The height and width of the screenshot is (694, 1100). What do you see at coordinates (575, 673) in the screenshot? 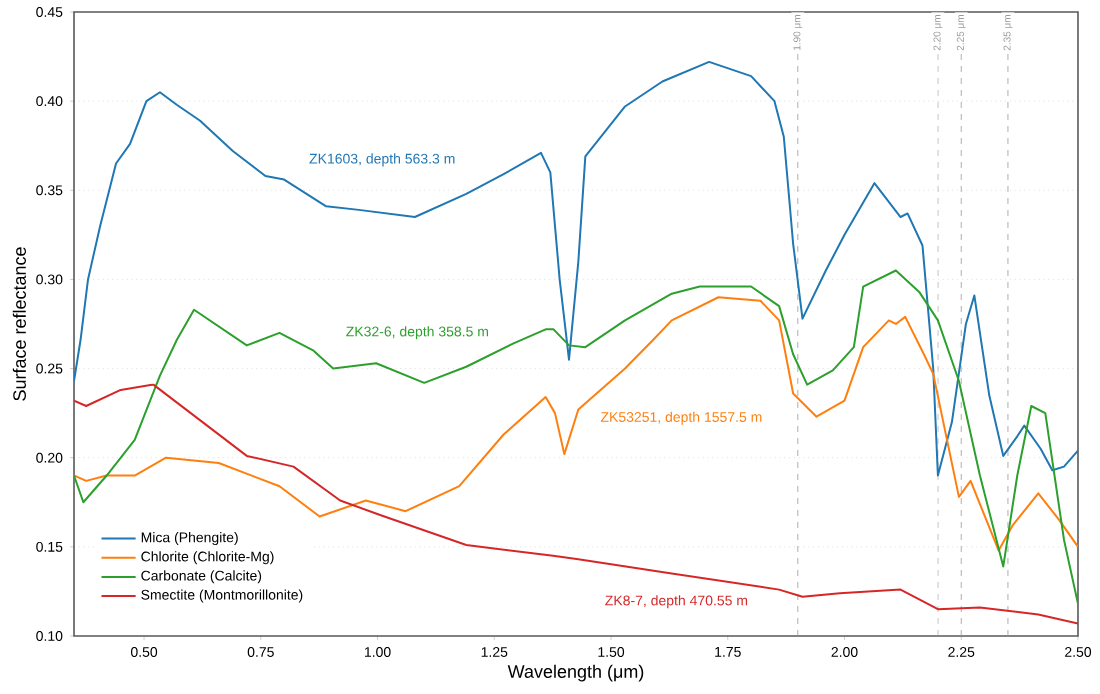
I see `x-axis-title: Wavelength (μm)` at bounding box center [575, 673].